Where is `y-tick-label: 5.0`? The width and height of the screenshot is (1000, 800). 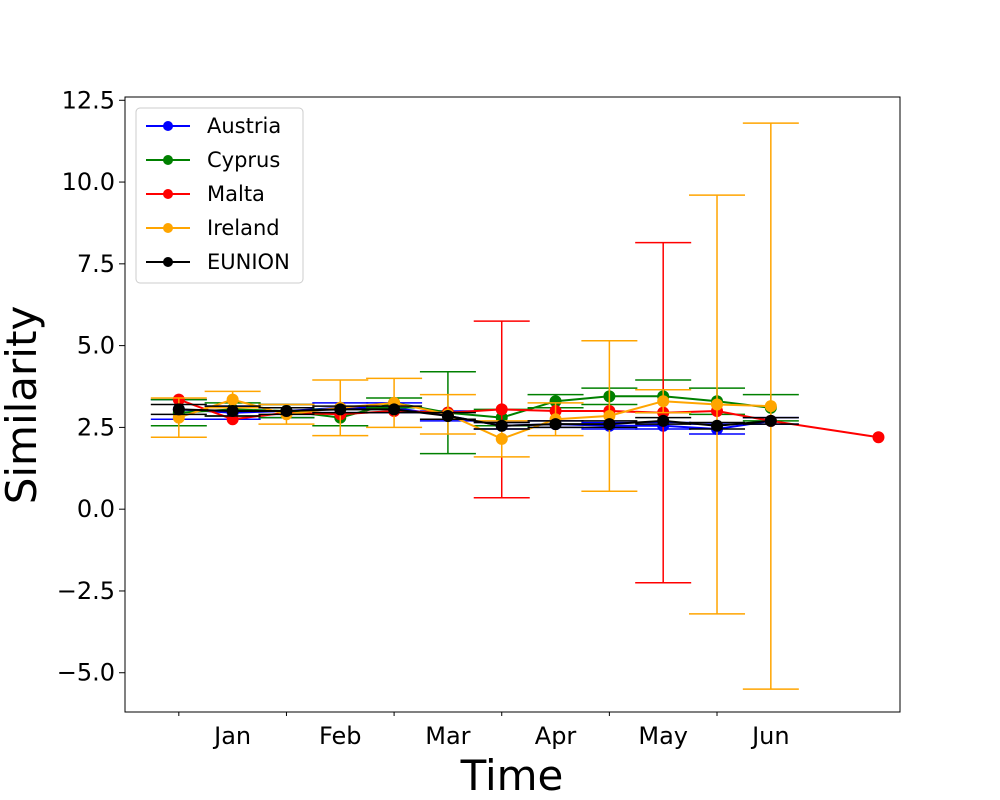
y-tick-label: 5.0 is located at coordinates (96, 346).